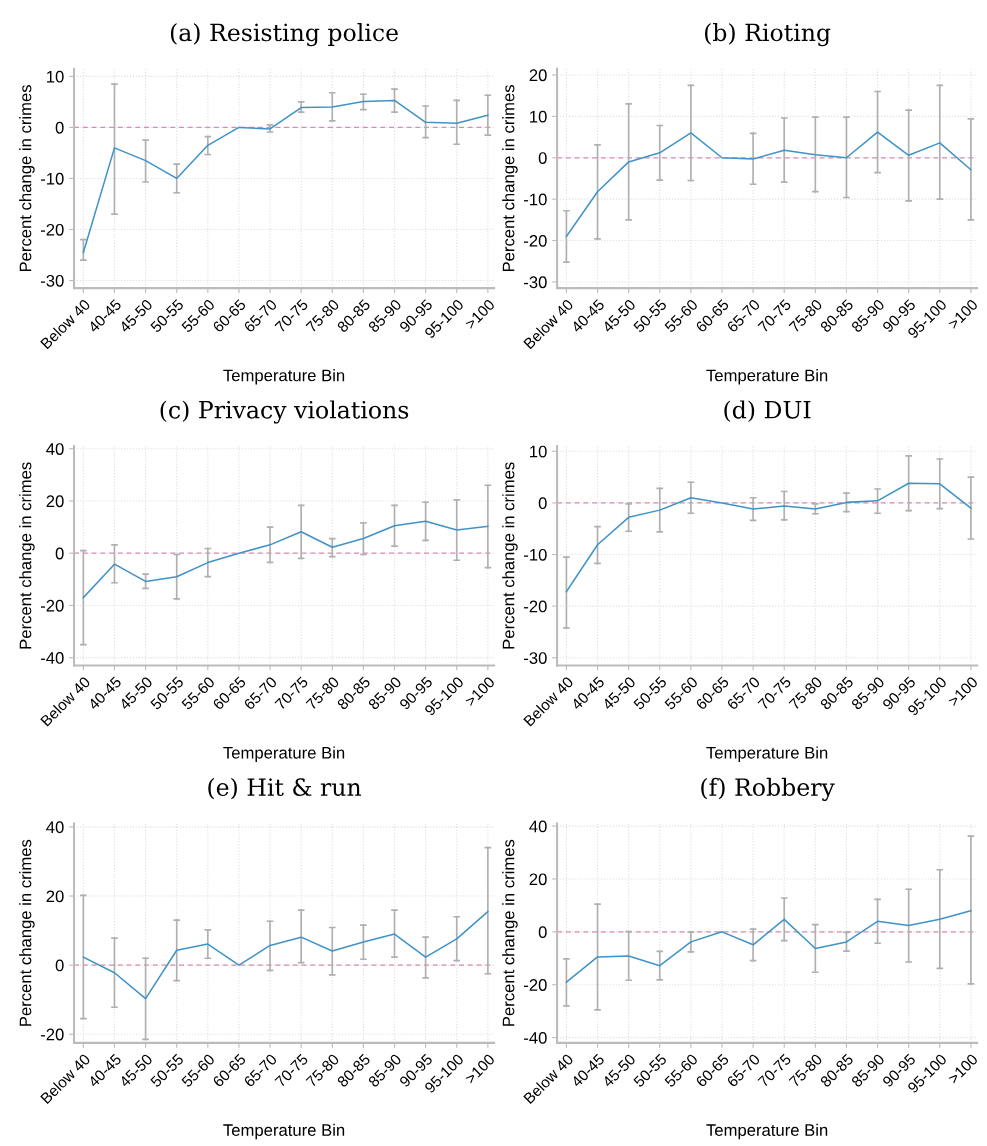  What do you see at coordinates (767, 411) in the screenshot?
I see `chart-title: (d) DUI` at bounding box center [767, 411].